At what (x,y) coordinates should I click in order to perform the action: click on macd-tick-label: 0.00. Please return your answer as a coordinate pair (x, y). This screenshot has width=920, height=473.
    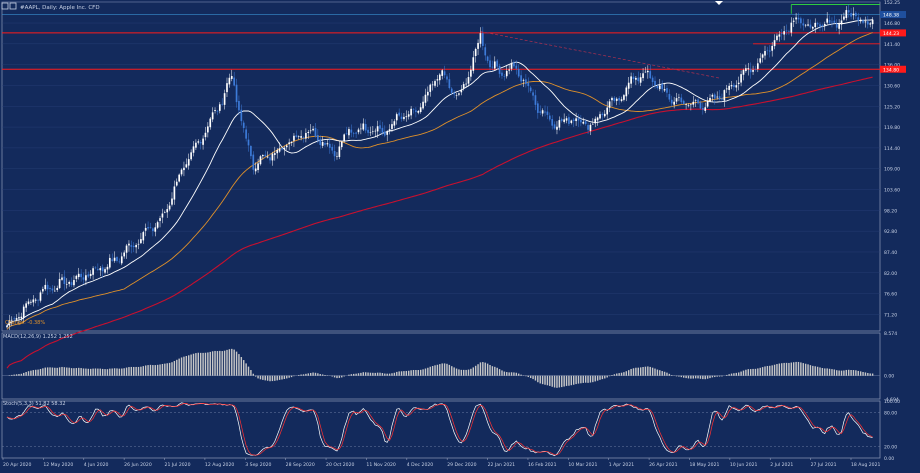
    Looking at the image, I should click on (889, 377).